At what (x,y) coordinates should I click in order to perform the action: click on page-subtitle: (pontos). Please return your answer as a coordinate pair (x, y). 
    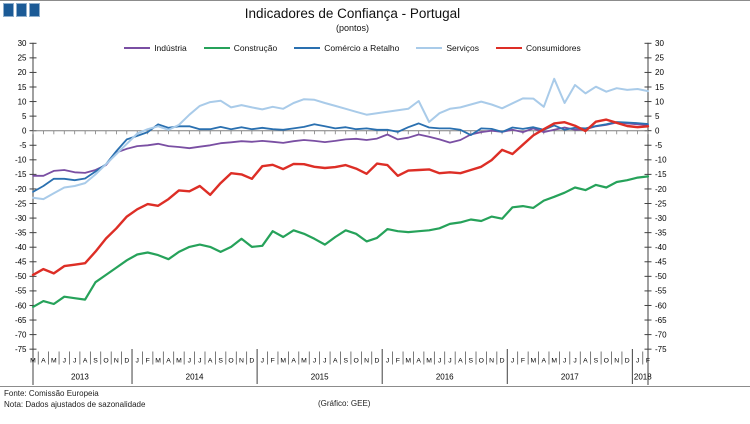
    Looking at the image, I should click on (352, 28).